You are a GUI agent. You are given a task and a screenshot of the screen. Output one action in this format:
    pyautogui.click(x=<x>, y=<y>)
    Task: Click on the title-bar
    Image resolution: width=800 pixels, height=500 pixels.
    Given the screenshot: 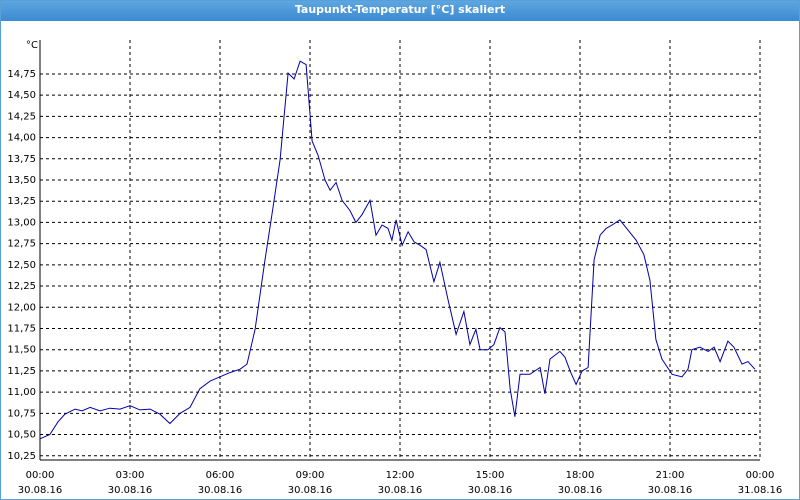 What is the action you would take?
    pyautogui.click(x=400, y=11)
    